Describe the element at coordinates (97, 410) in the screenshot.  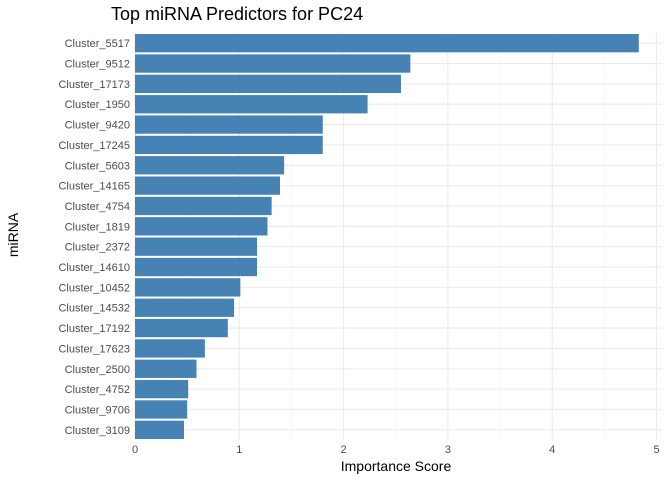
I see `y-tick-label: Cluster_9706` at that location.